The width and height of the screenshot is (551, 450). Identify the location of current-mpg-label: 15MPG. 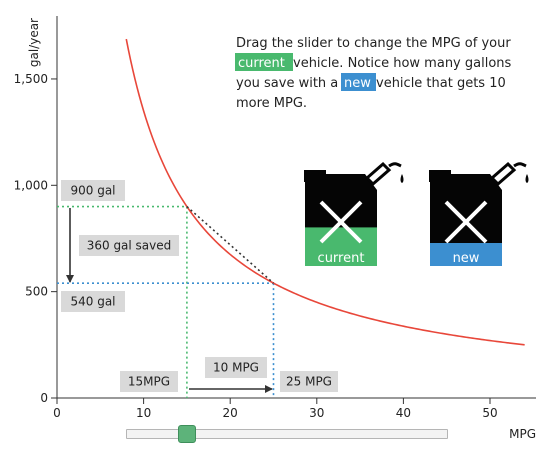
(149, 382).